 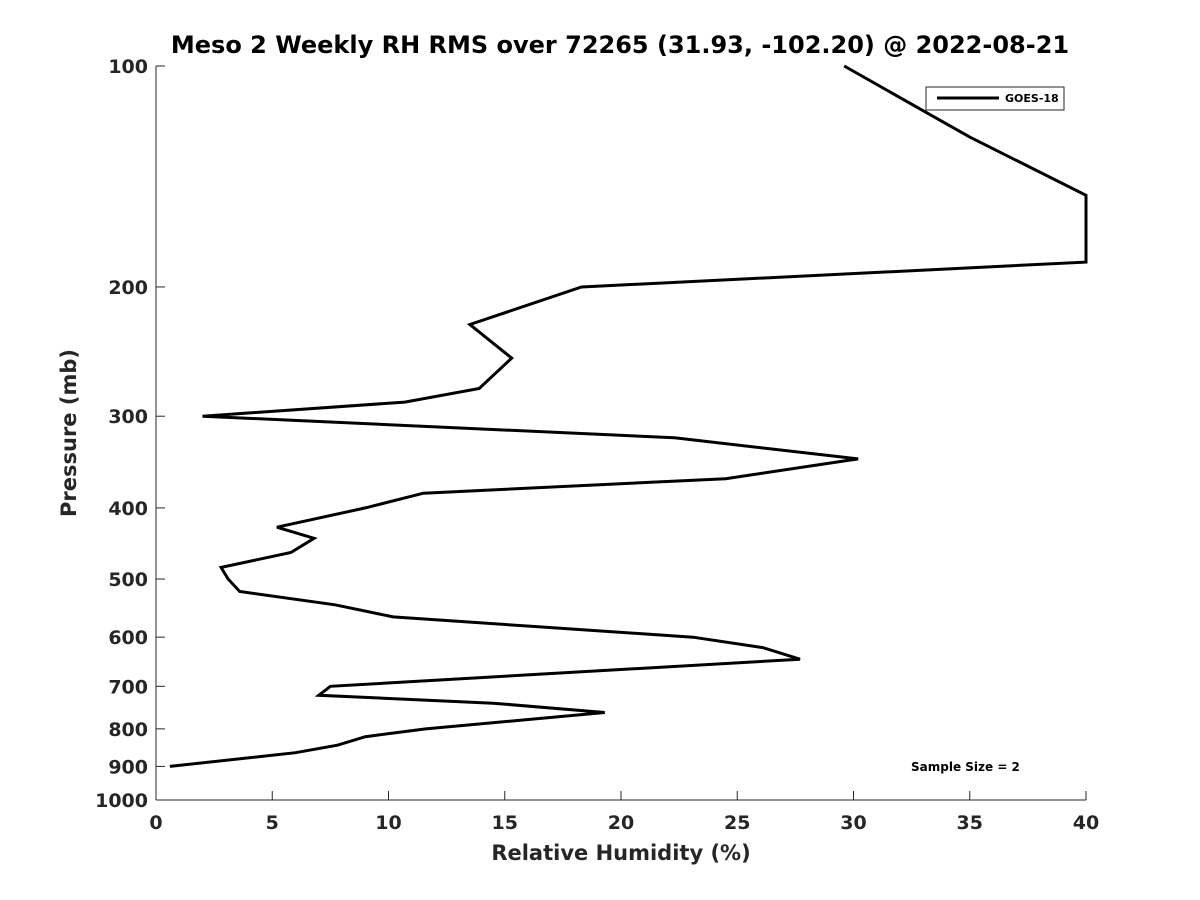 What do you see at coordinates (128, 417) in the screenshot?
I see `y-tick-label: 300` at bounding box center [128, 417].